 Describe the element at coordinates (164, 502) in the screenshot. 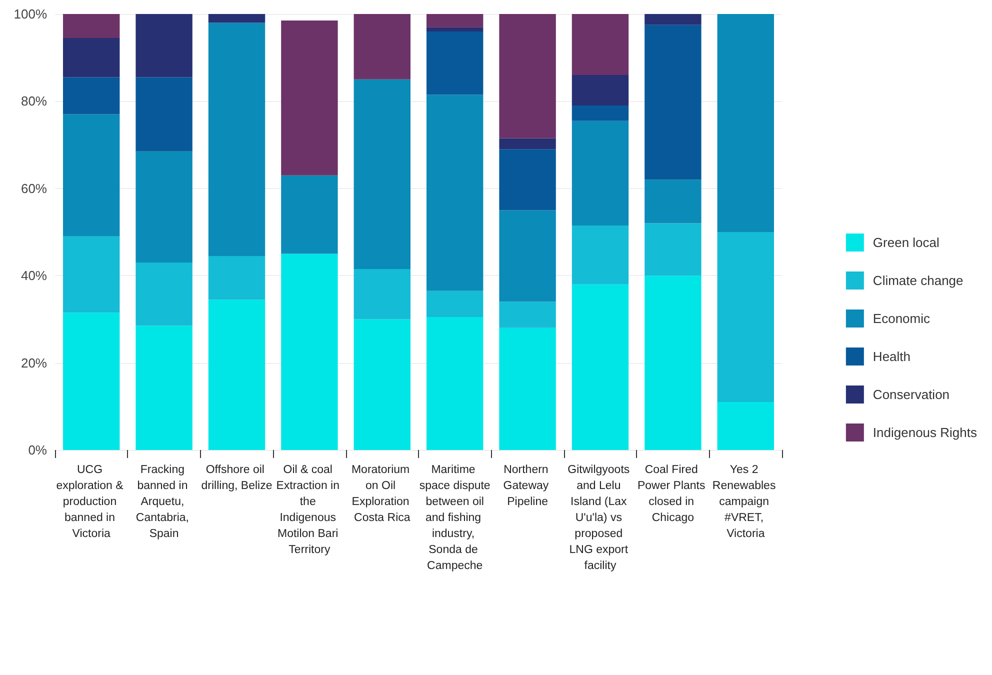

I see `x-tick-label: Fracking banned in Arquetu, Cantabria, Spain` at that location.